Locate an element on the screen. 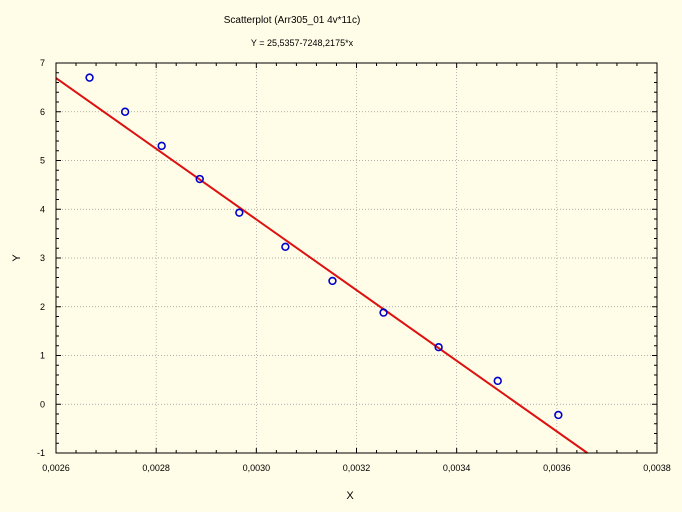 This screenshot has height=512, width=682. x-tick-label: 0,0026 is located at coordinates (56, 468).